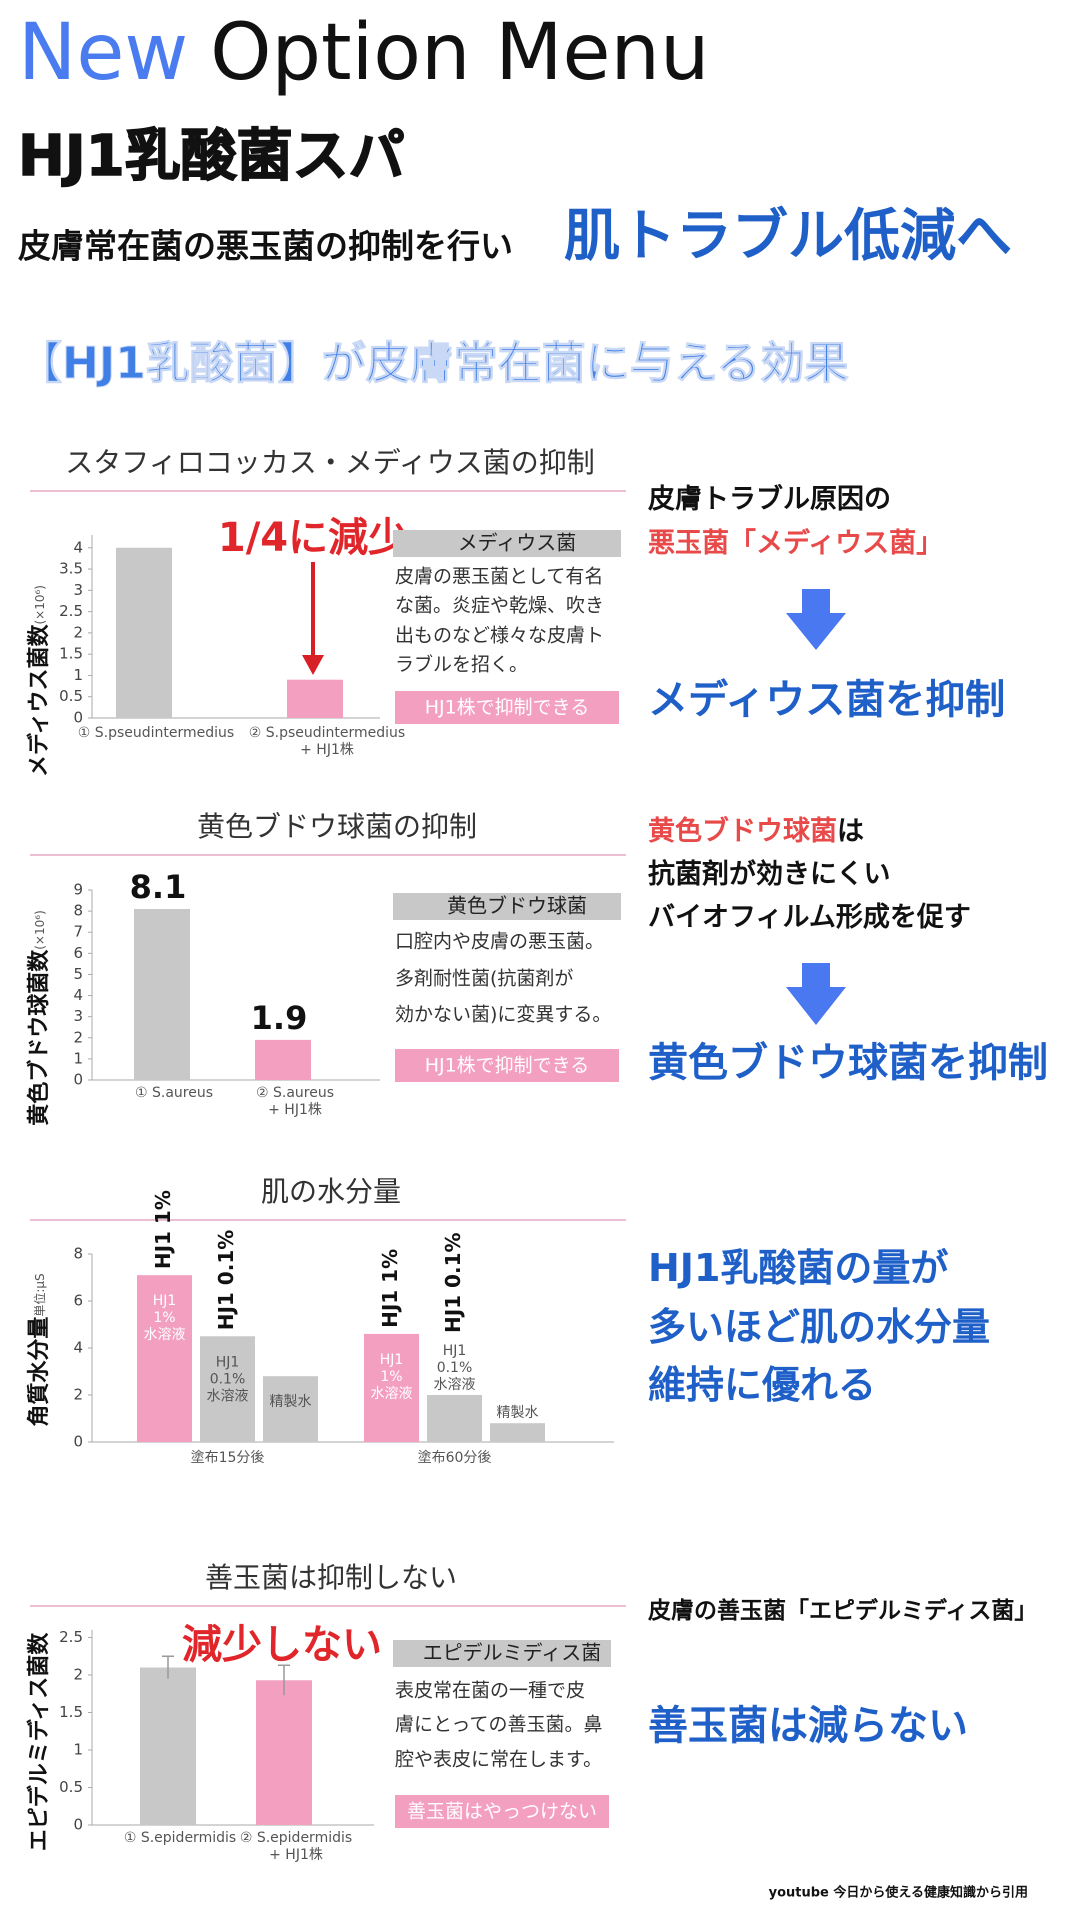  Describe the element at coordinates (518, 1413) in the screenshot. I see `bar-label: 精製水` at that location.